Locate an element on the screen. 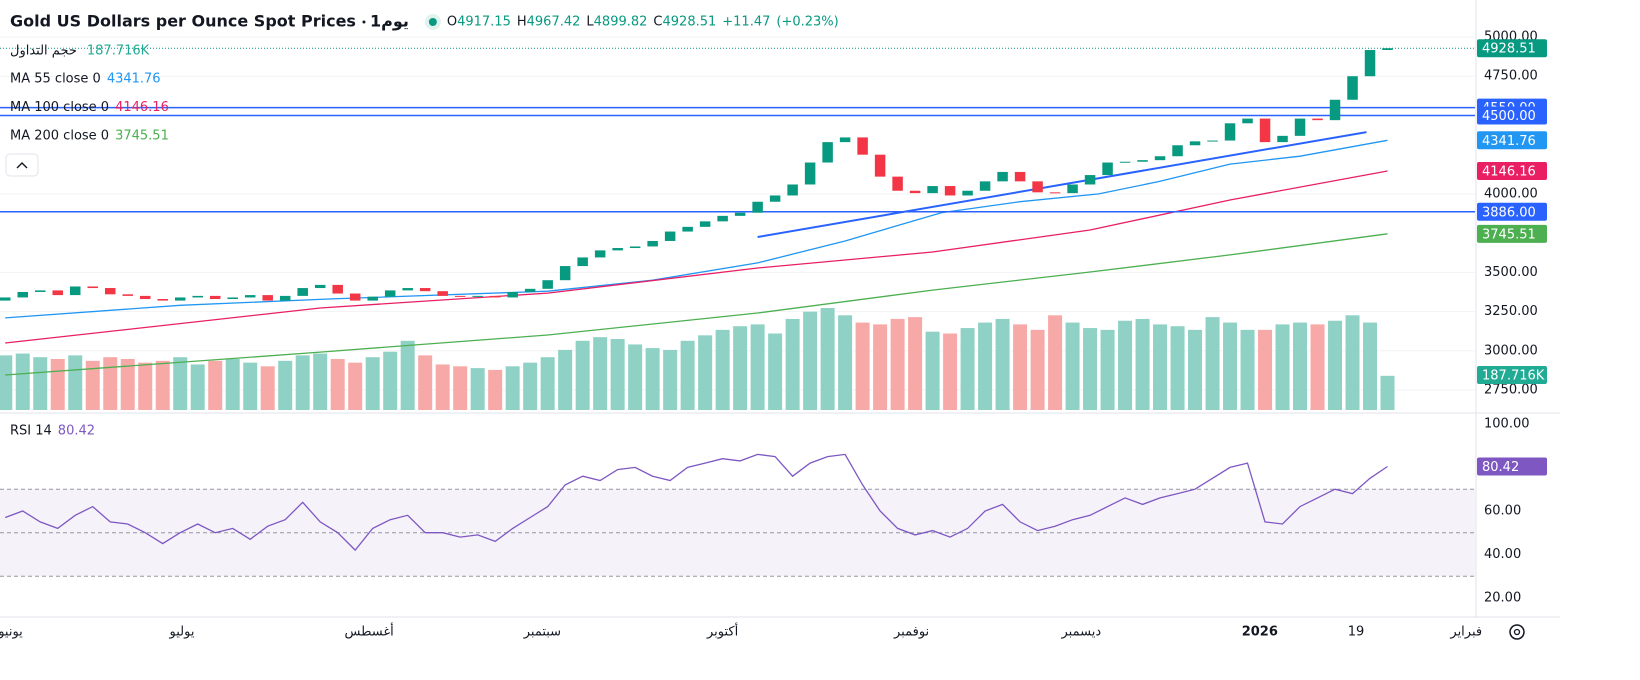  badge-label: 4928.51 is located at coordinates (1509, 49).